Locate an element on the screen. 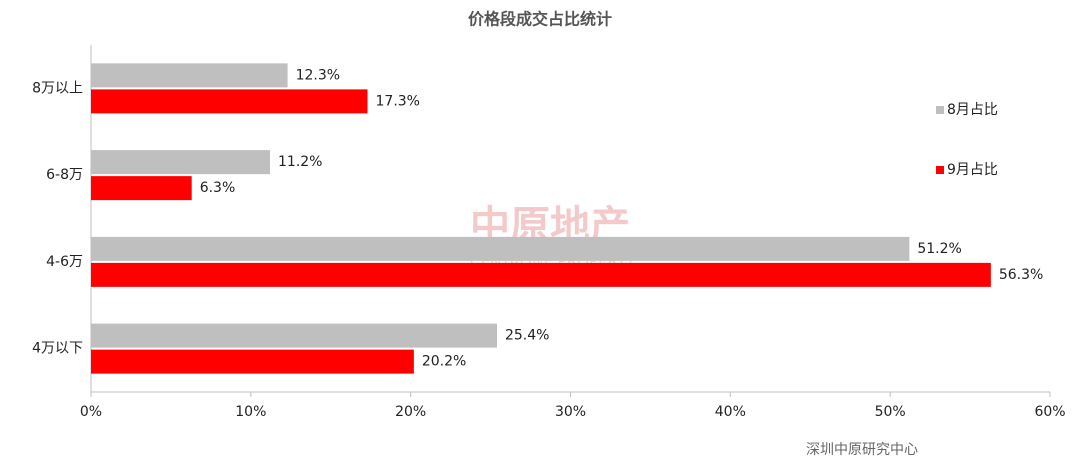 This screenshot has height=466, width=1080. x-tick-label: 30% is located at coordinates (570, 412).